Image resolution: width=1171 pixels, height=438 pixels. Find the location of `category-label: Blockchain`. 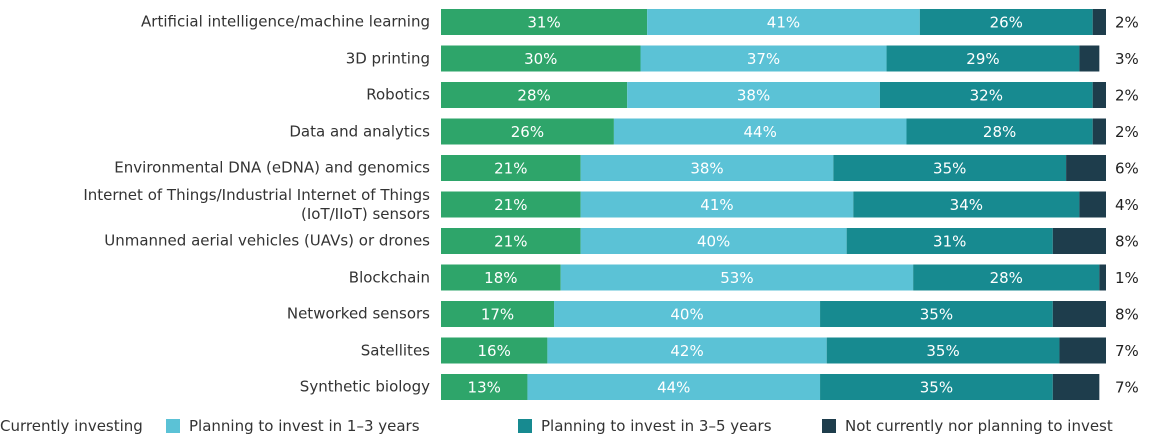

category-label: Blockchain is located at coordinates (389, 277).